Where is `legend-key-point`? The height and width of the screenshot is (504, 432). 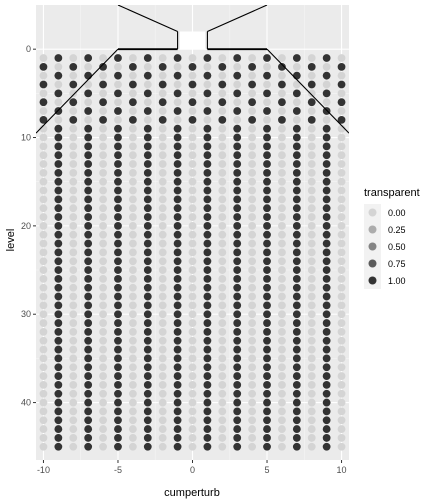 legend-key-point is located at coordinates (372, 212).